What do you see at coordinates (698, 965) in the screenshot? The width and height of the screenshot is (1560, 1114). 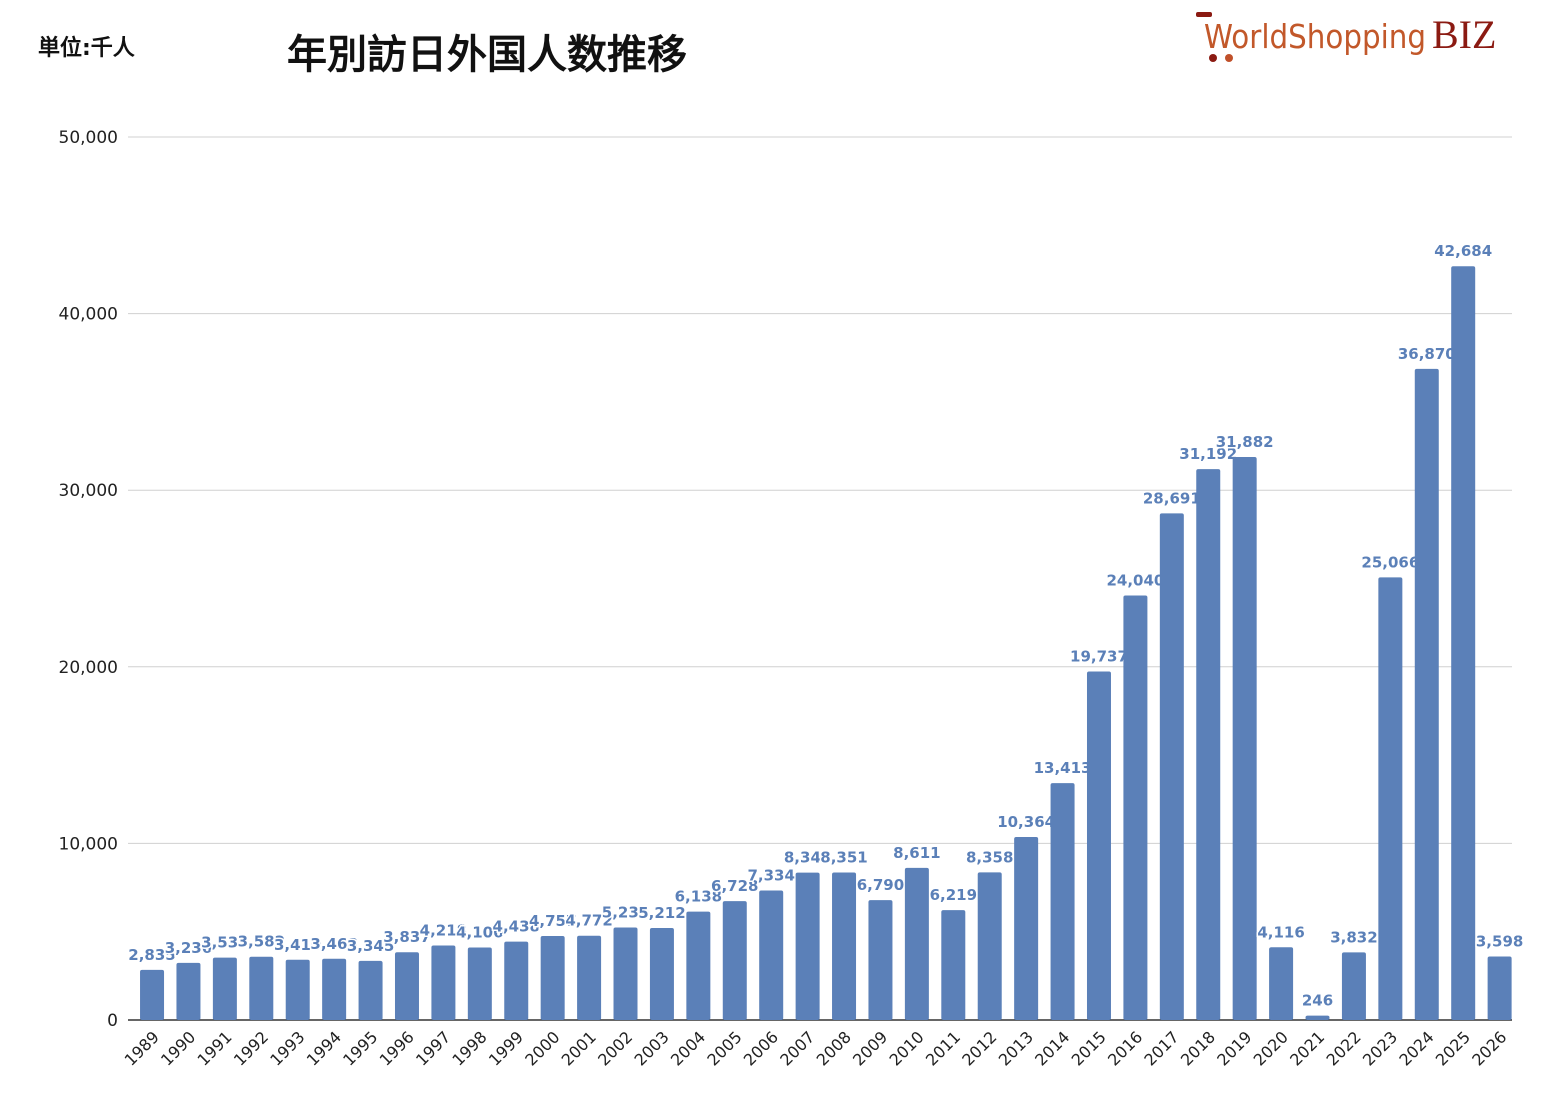 I see `bar-2004` at bounding box center [698, 965].